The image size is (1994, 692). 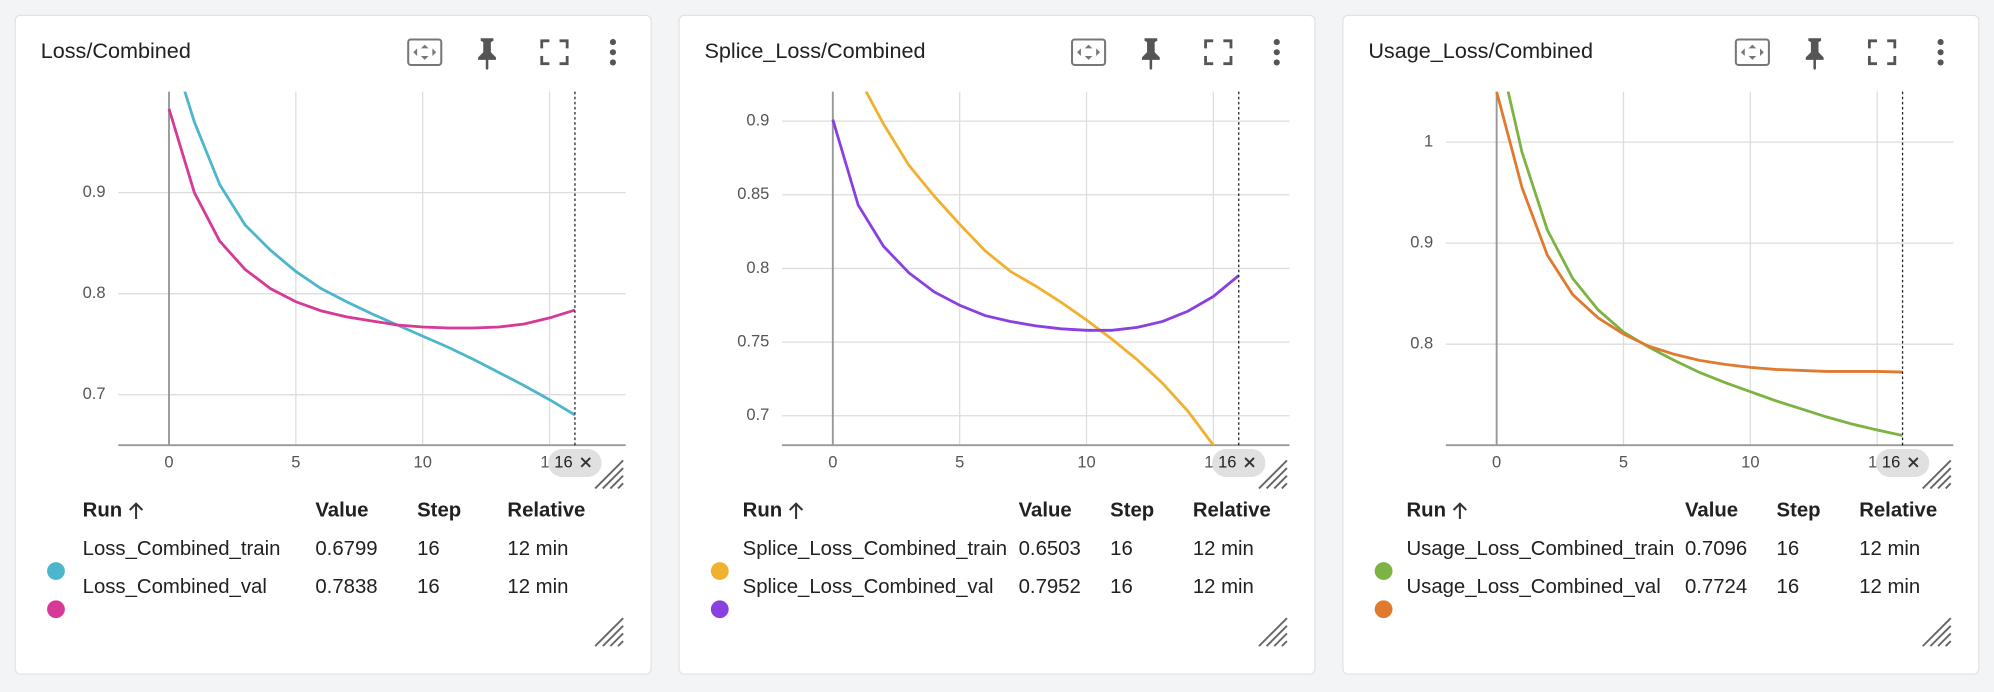 What do you see at coordinates (1480, 50) in the screenshot?
I see `card-title: Usage_Loss/Combined` at bounding box center [1480, 50].